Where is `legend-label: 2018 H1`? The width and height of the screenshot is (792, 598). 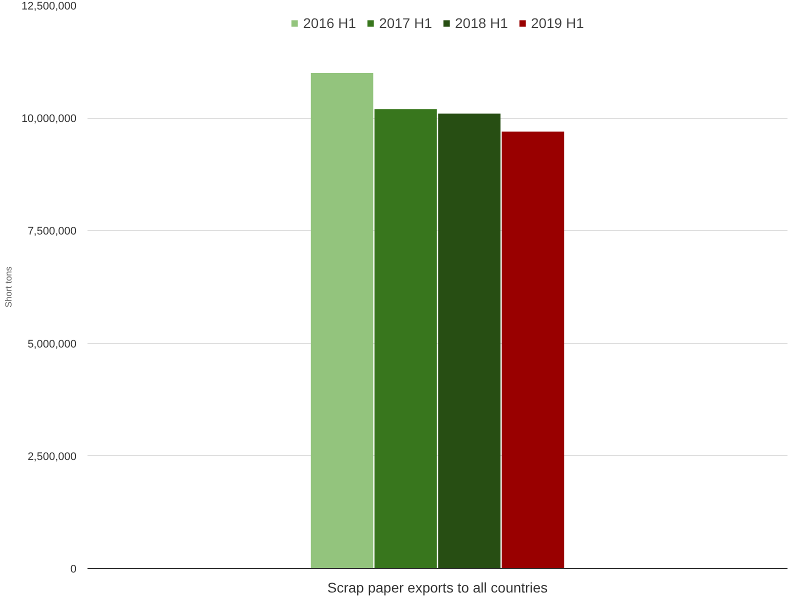
legend-label: 2018 H1 is located at coordinates (481, 23).